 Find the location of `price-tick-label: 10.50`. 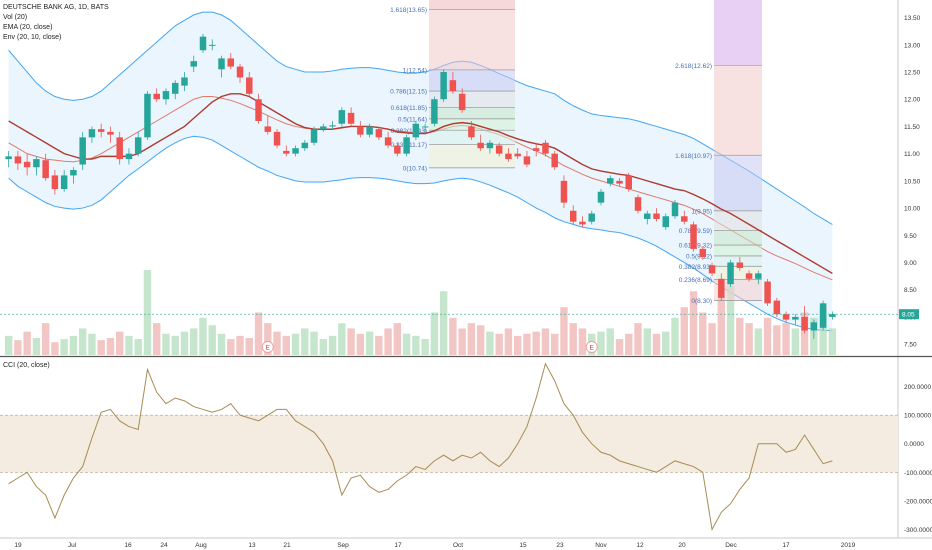

price-tick-label: 10.50 is located at coordinates (912, 181).